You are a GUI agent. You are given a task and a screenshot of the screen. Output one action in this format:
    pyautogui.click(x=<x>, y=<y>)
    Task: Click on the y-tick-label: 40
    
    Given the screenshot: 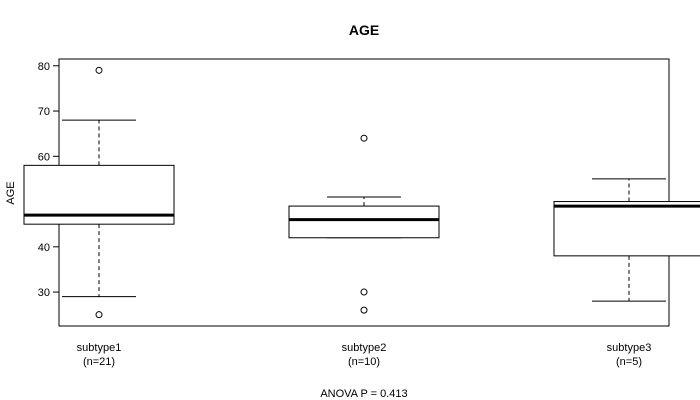 What is the action you would take?
    pyautogui.click(x=44, y=248)
    